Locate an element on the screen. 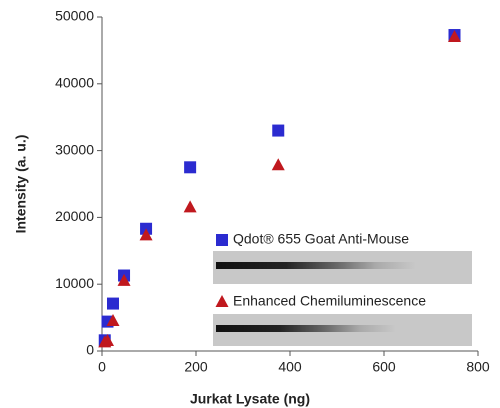 This screenshot has height=408, width=500. y-tick-label: 0 is located at coordinates (90, 350).